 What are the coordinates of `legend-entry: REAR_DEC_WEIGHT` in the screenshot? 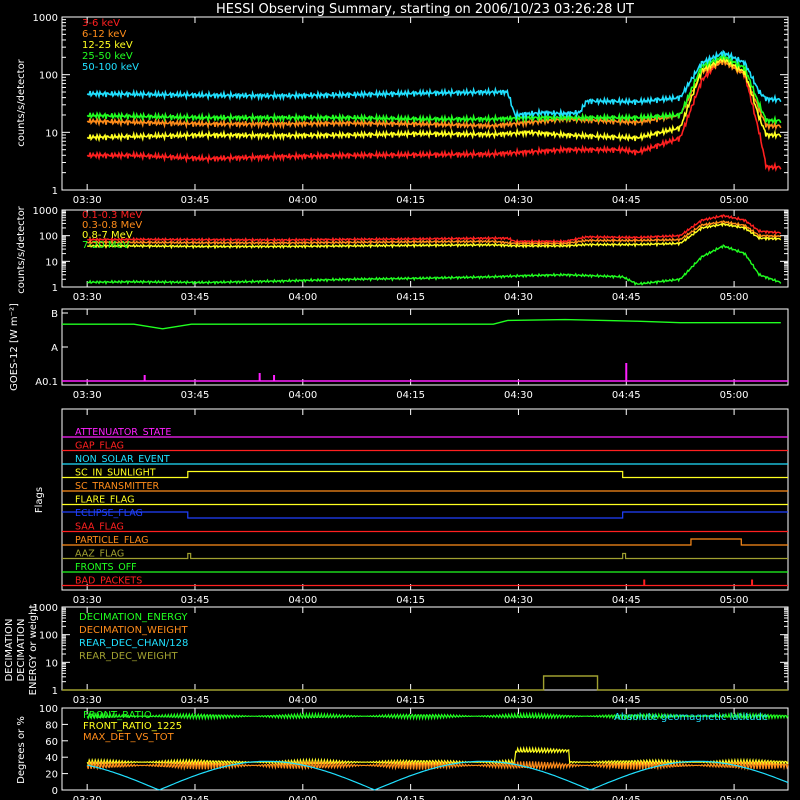 It's located at (128, 656).